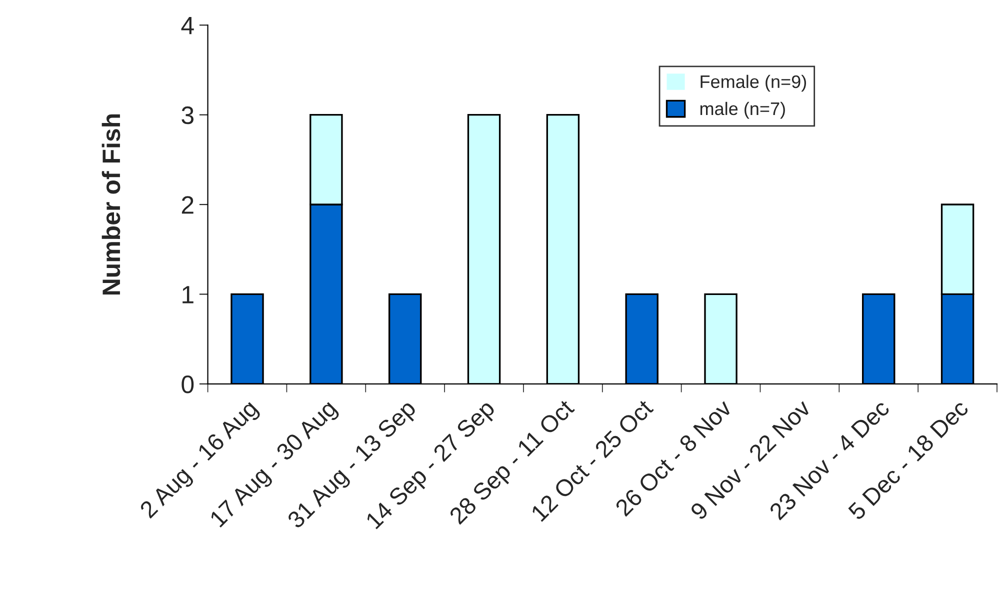 Image resolution: width=999 pixels, height=598 pixels. What do you see at coordinates (188, 385) in the screenshot?
I see `y-tick-label: 0` at bounding box center [188, 385].